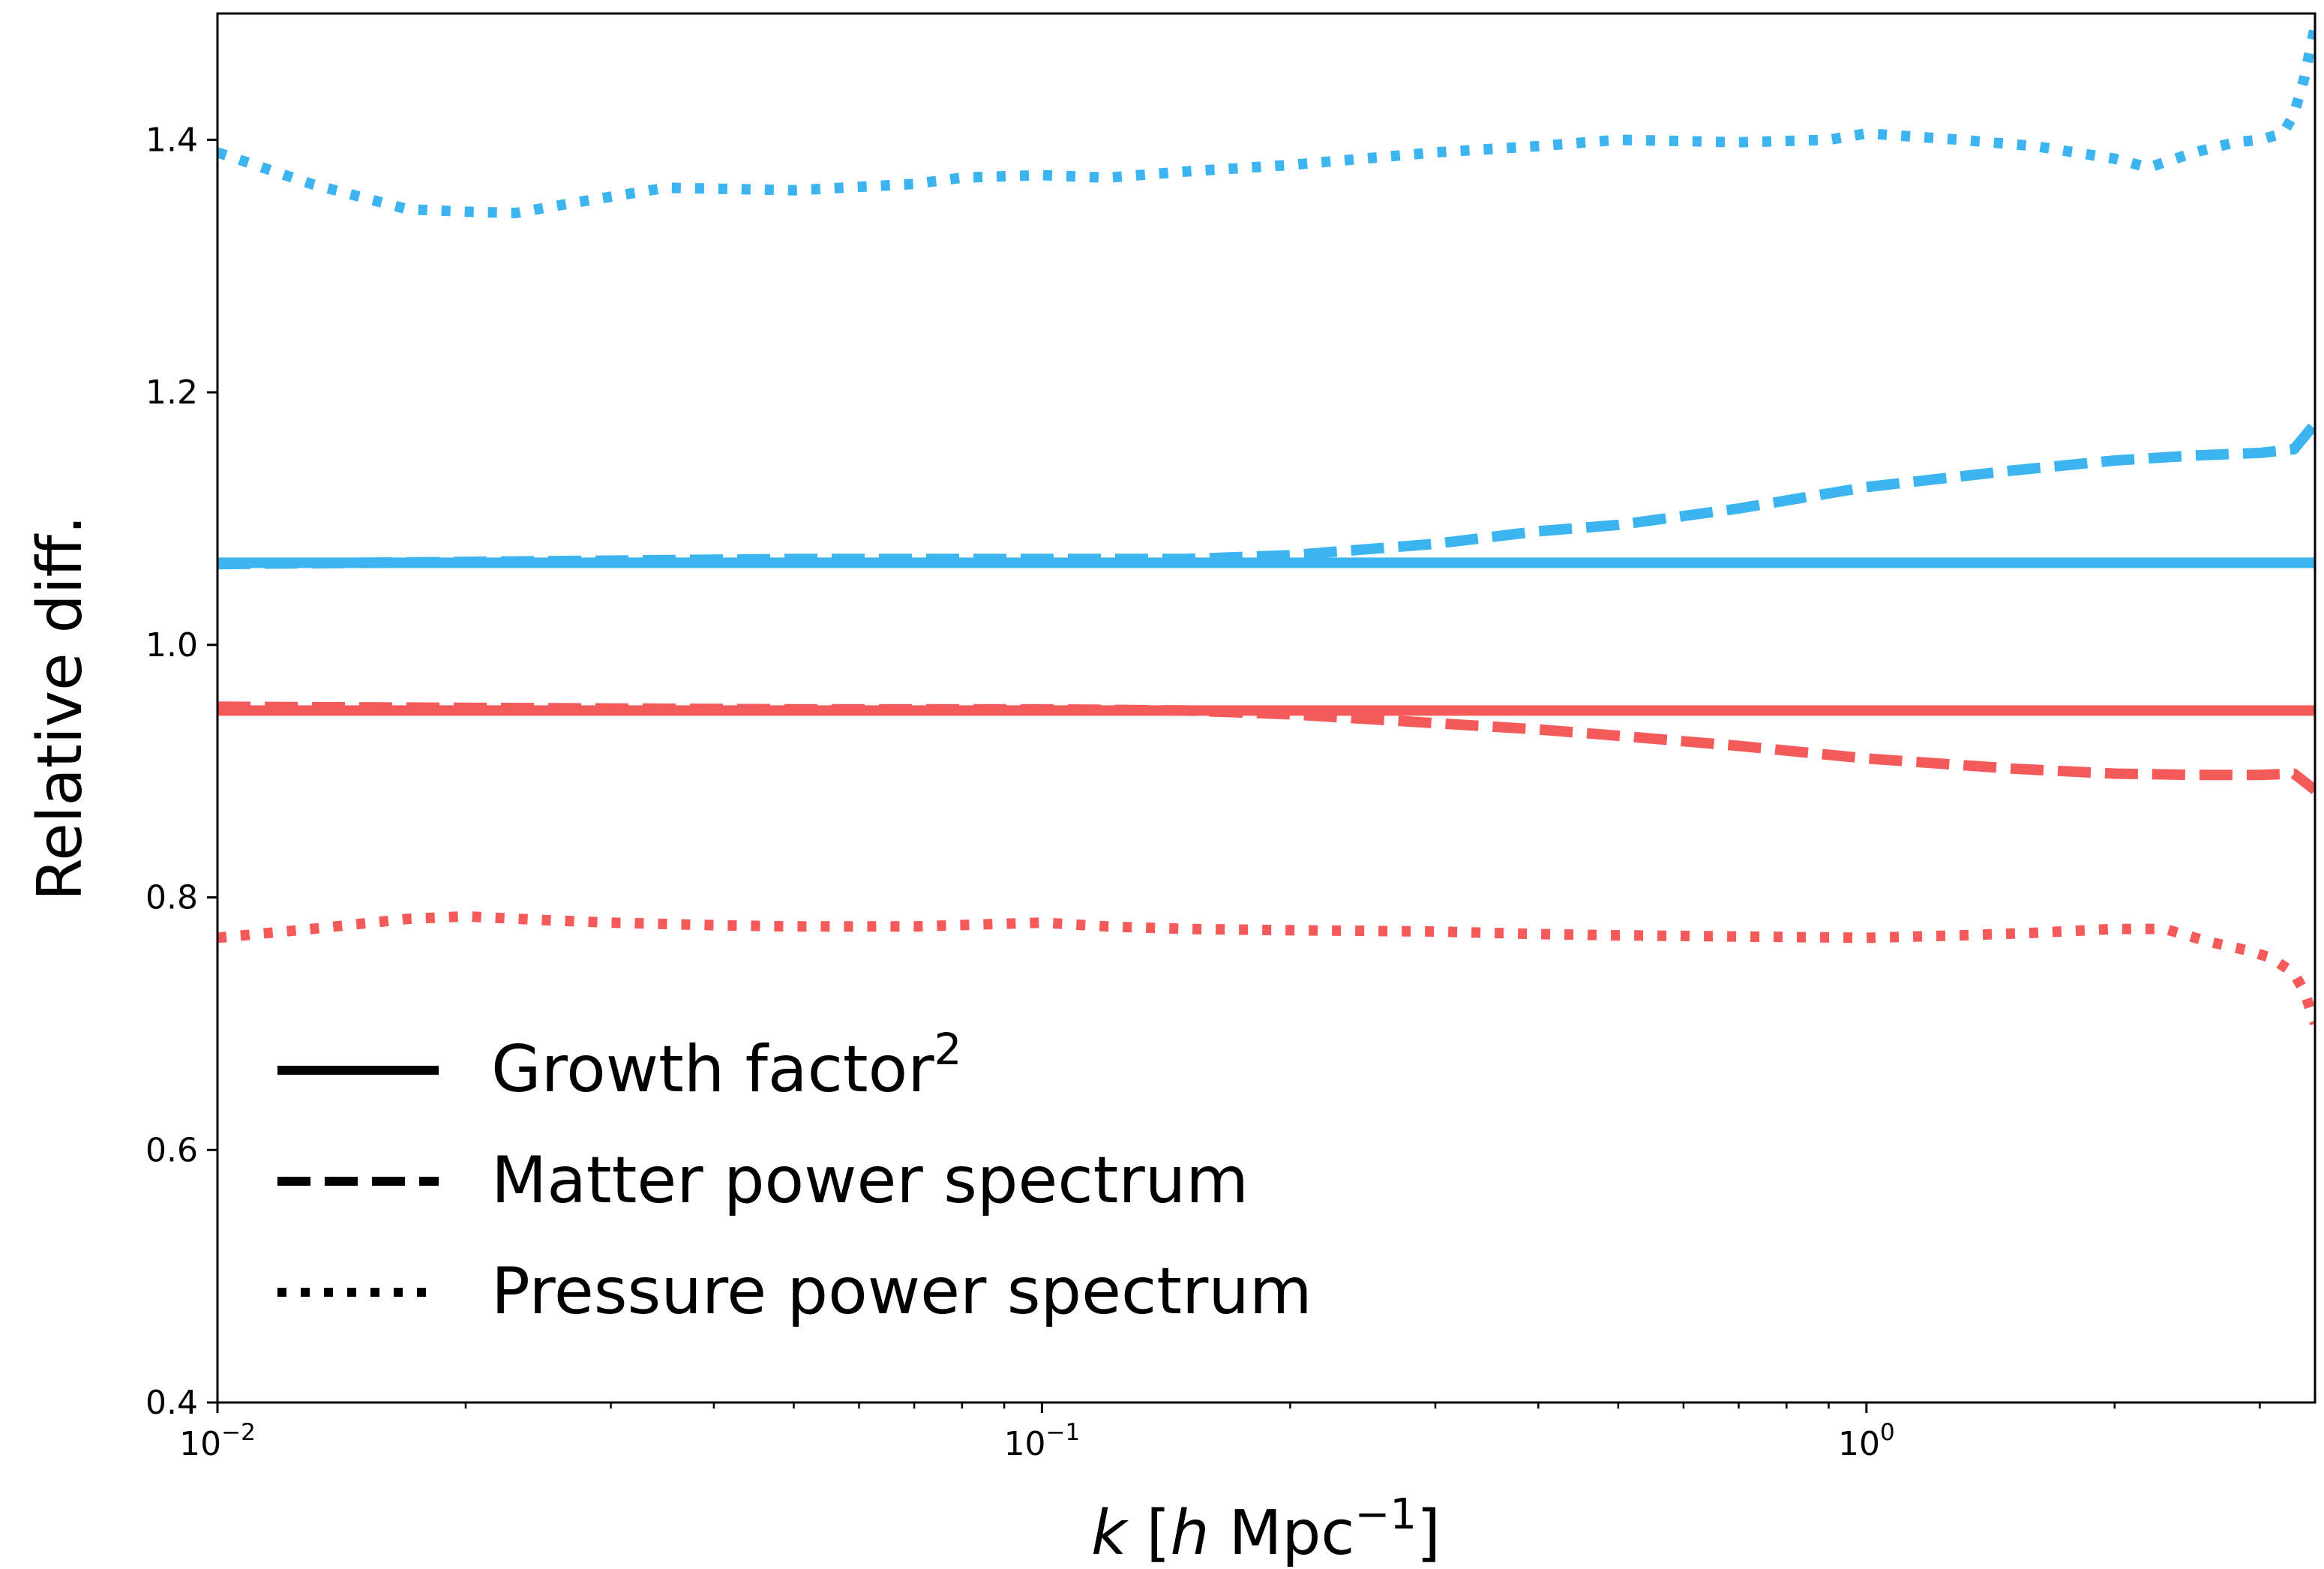  Describe the element at coordinates (1266, 747) in the screenshot. I see `series-red-dashed` at that location.